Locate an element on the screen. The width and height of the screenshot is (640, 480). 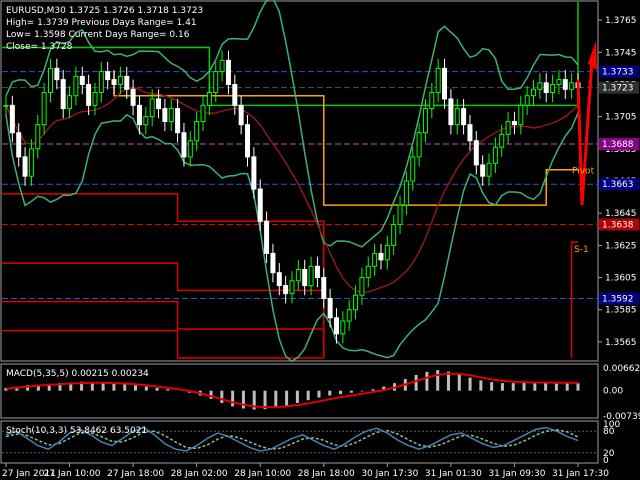
forecast-arrow is located at coordinates (585, 133).